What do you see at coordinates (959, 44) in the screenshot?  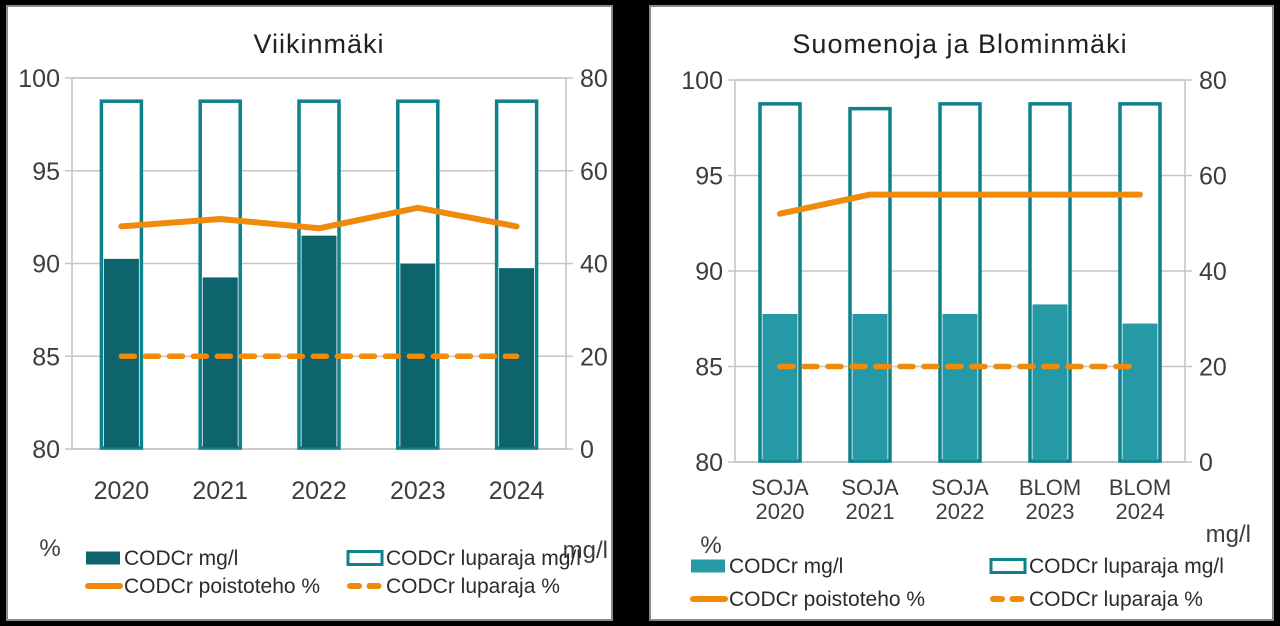 I see `chart-title: Suomenoja ja Blominmäki` at bounding box center [959, 44].